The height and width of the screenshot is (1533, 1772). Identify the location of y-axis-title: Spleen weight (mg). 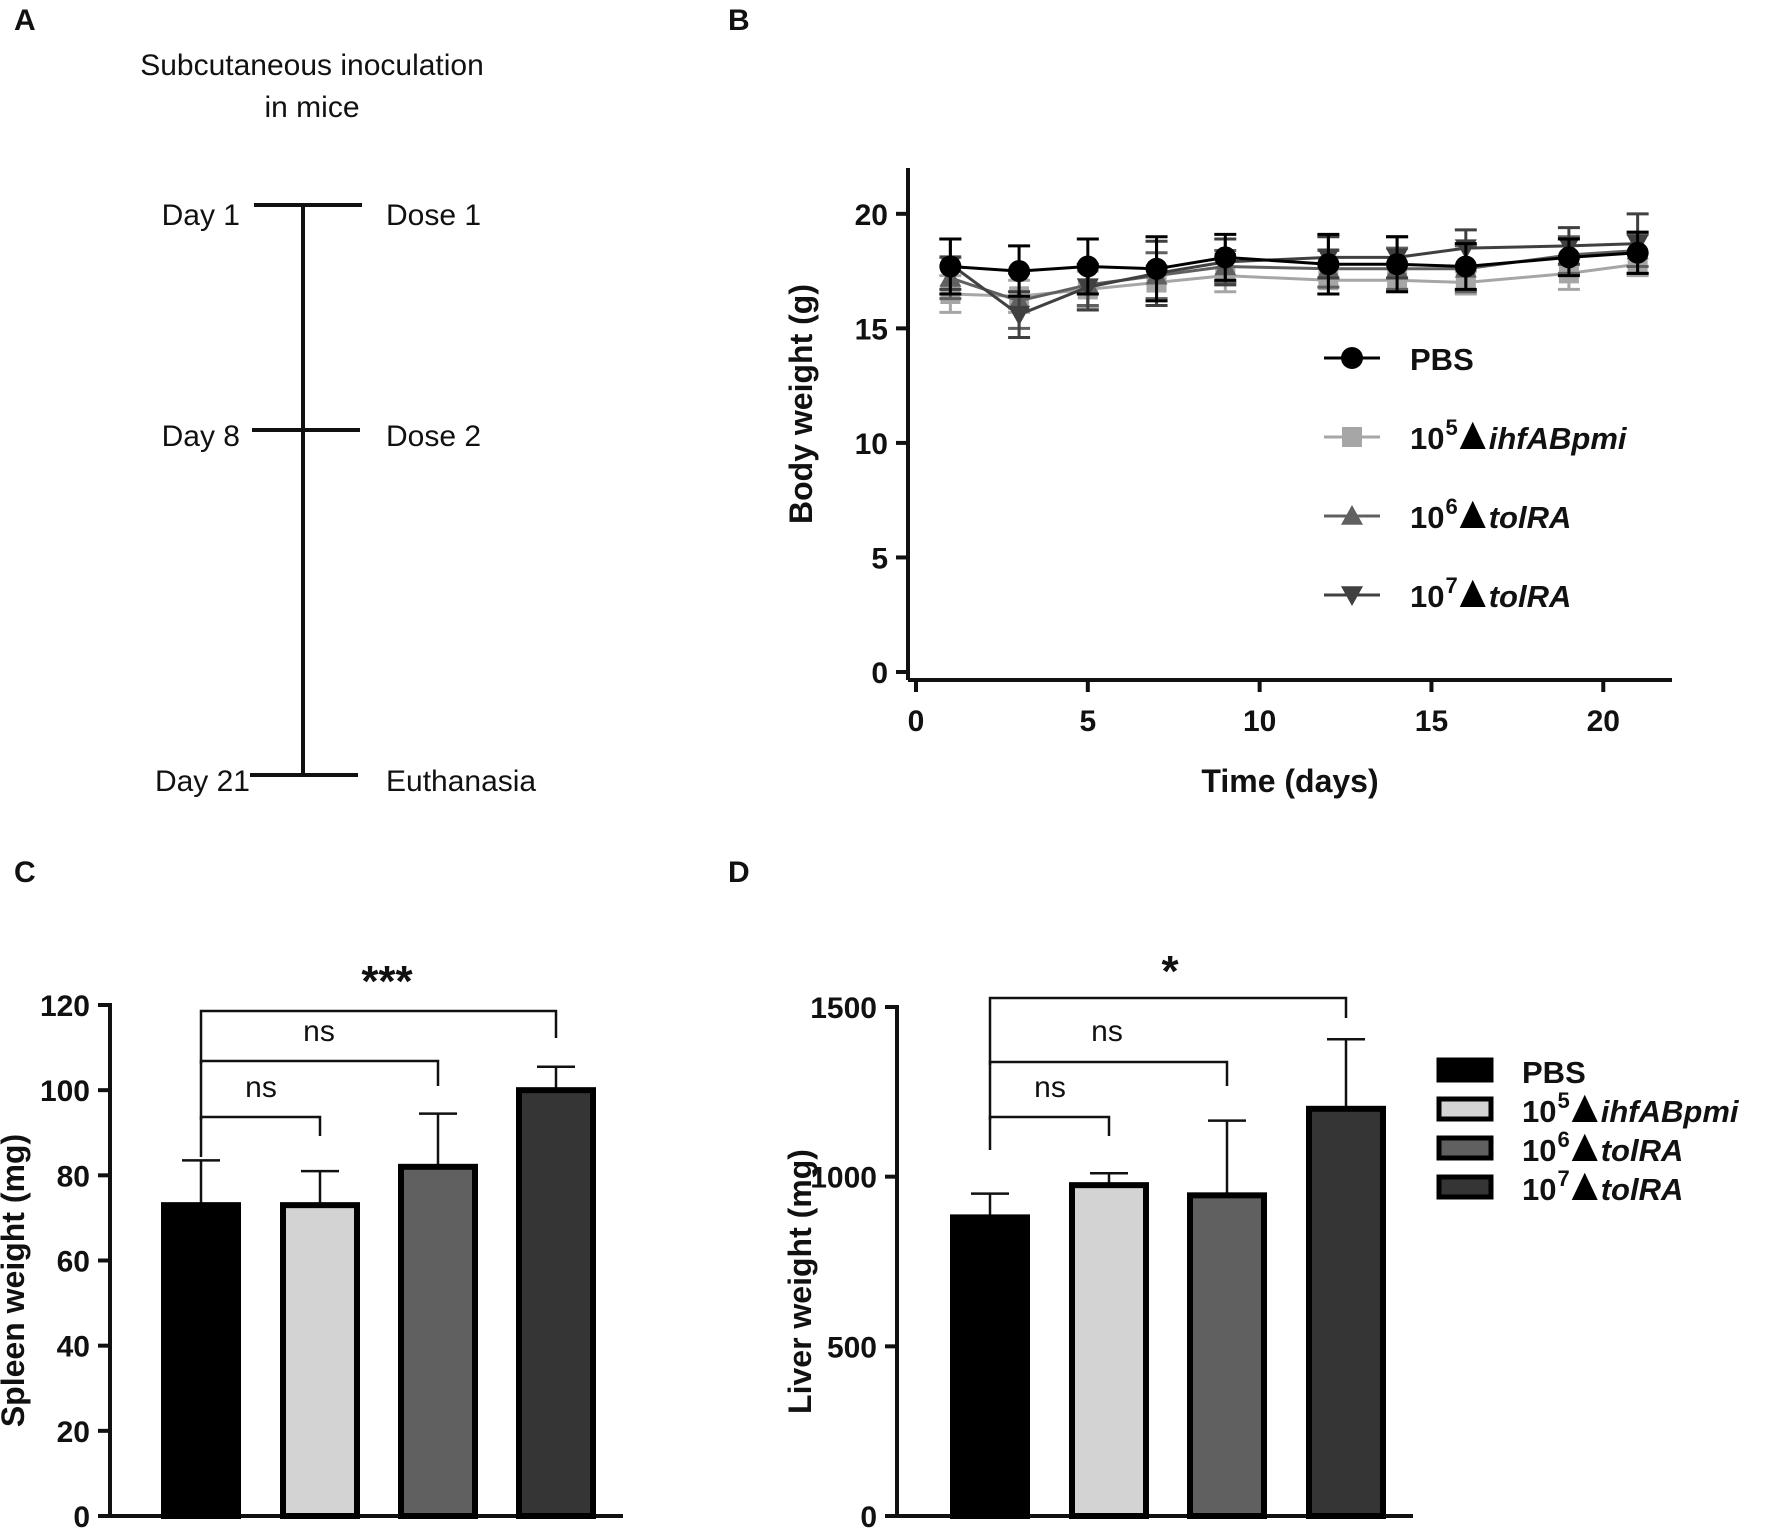
(15, 1280).